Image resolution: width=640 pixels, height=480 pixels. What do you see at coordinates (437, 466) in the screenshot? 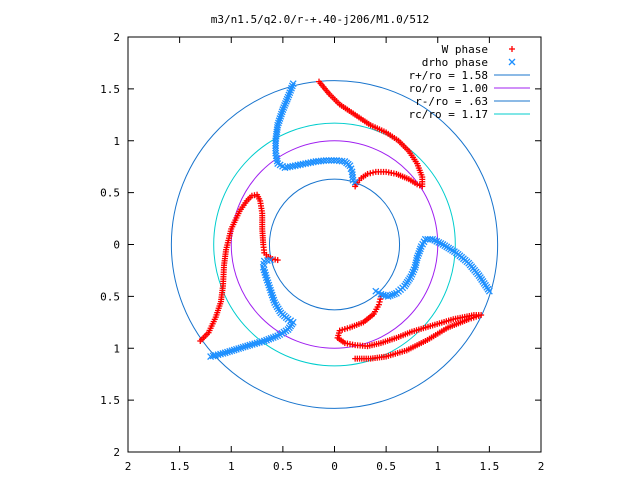
I see `x-tick-label-6: 1` at bounding box center [437, 466].